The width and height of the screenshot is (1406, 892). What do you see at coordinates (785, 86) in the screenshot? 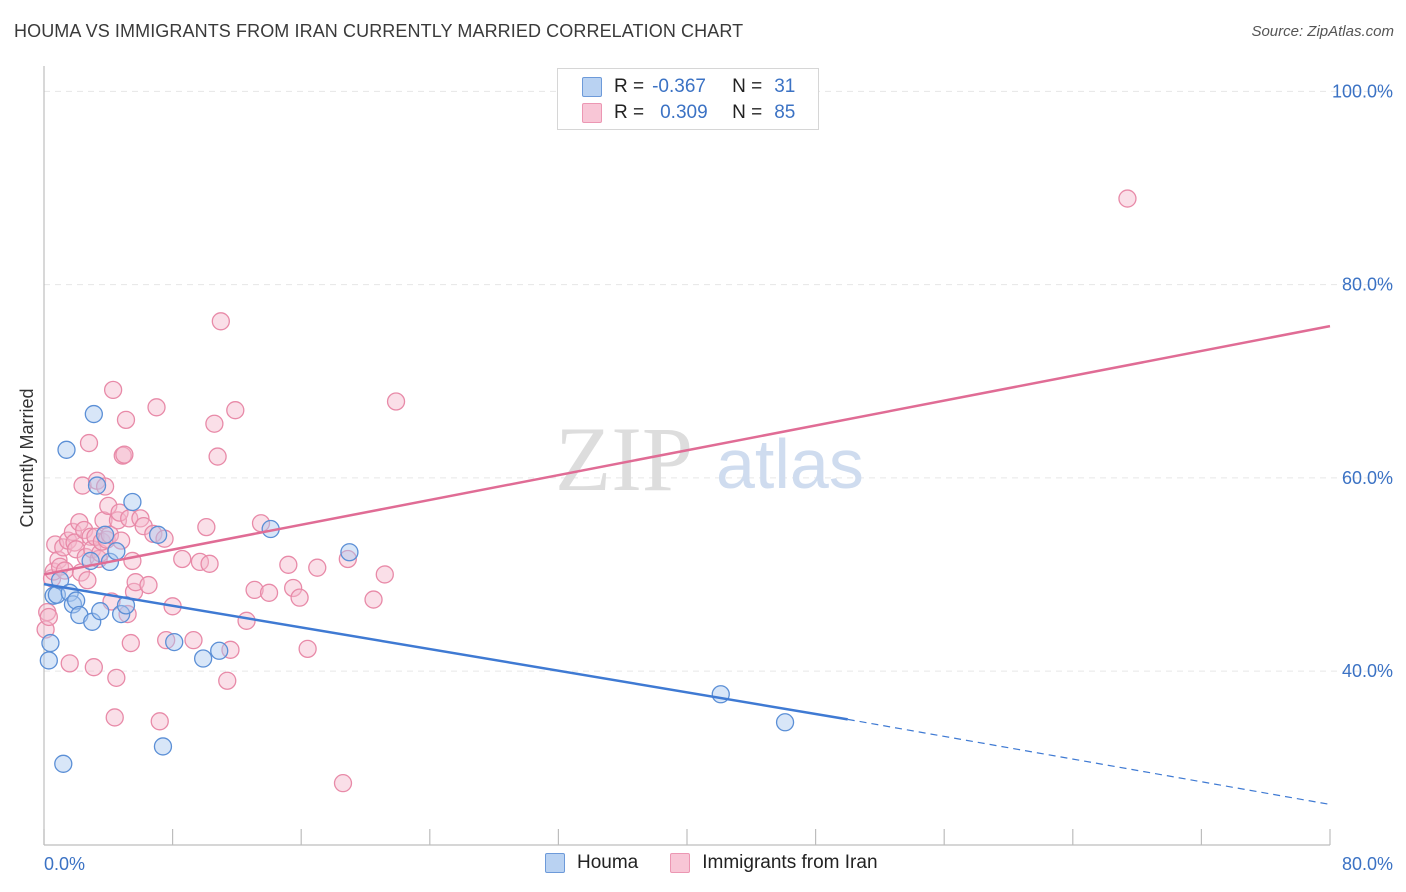
I see `legend-n-value: 31` at bounding box center [785, 86].